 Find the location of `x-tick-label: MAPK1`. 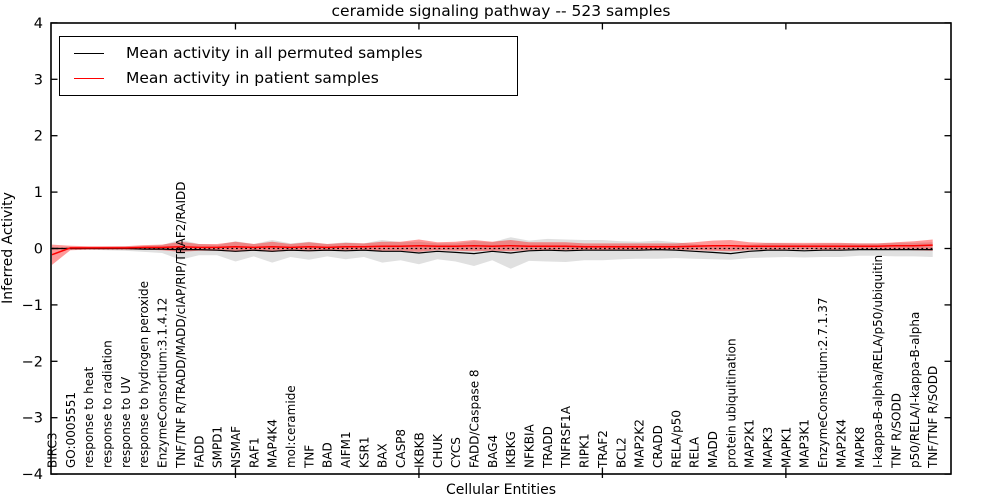

x-tick-label: MAPK1 is located at coordinates (786, 447).